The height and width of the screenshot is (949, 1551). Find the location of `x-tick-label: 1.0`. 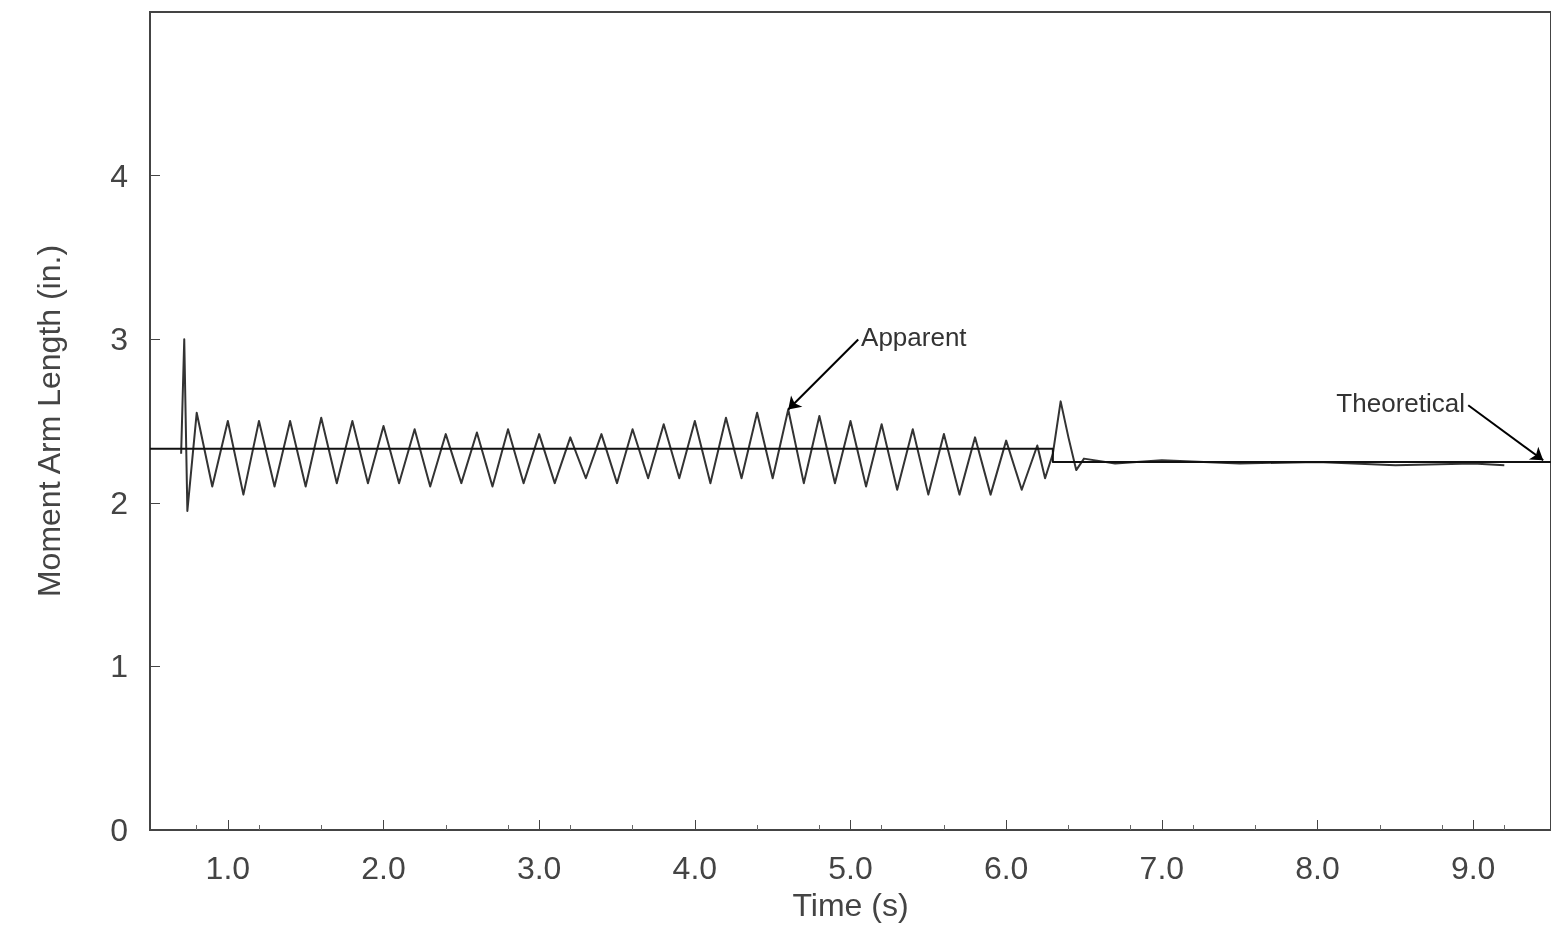

x-tick-label: 1.0 is located at coordinates (228, 868).